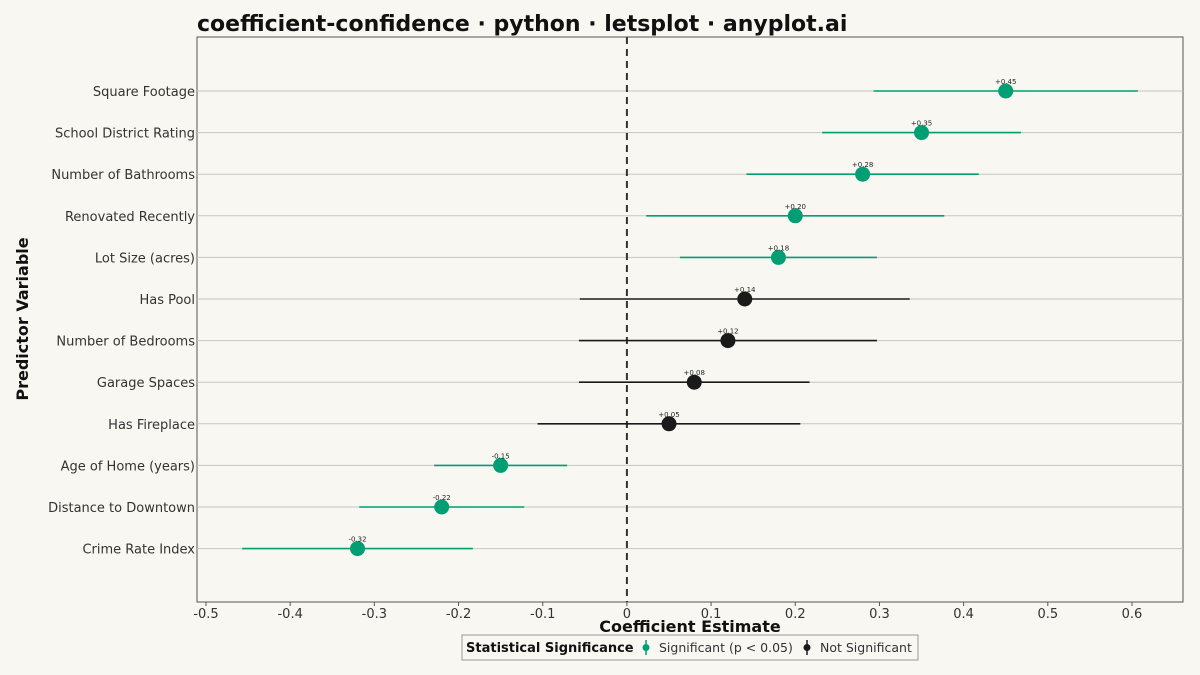  Describe the element at coordinates (921, 124) in the screenshot. I see `data-label: +0.35` at that location.